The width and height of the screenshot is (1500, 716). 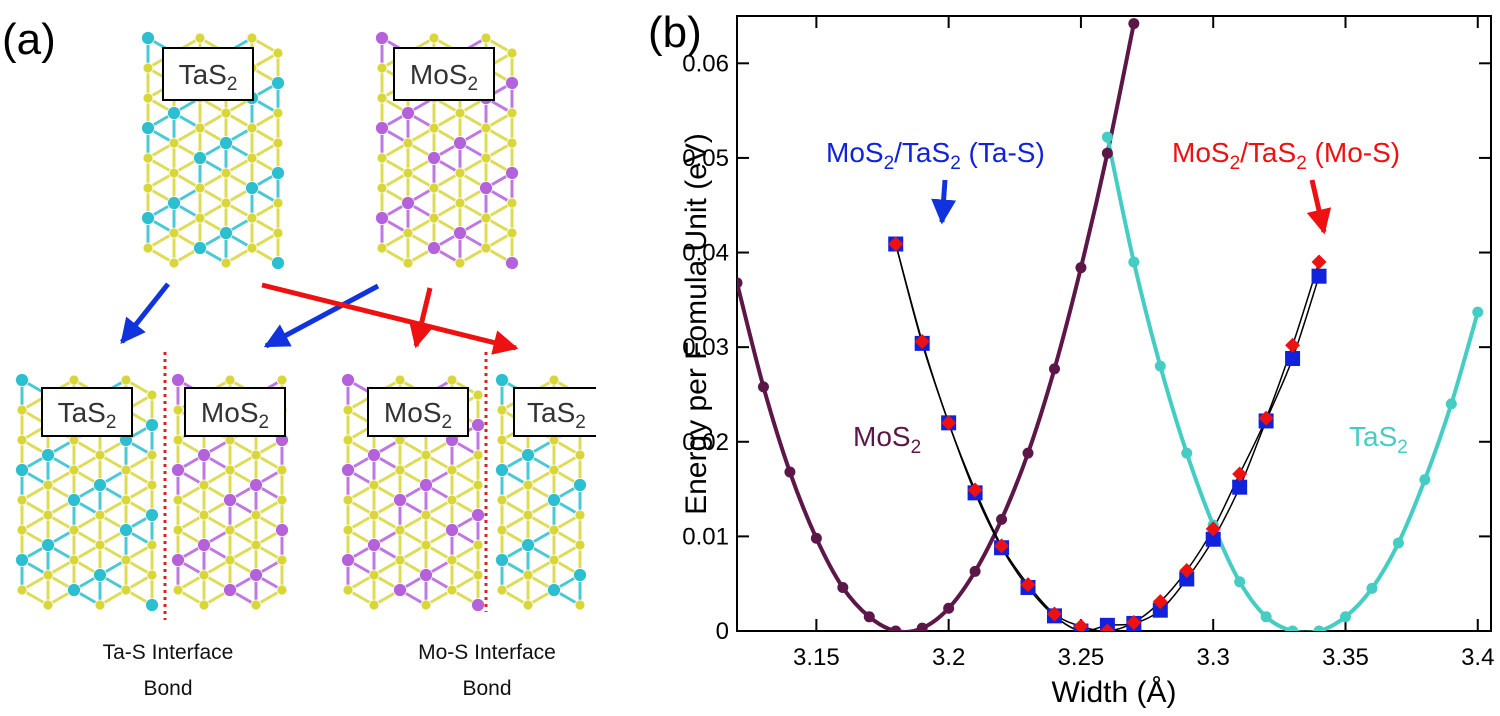 What do you see at coordinates (235, 415) in the screenshot?
I see `svg-text: MoS2` at bounding box center [235, 415].